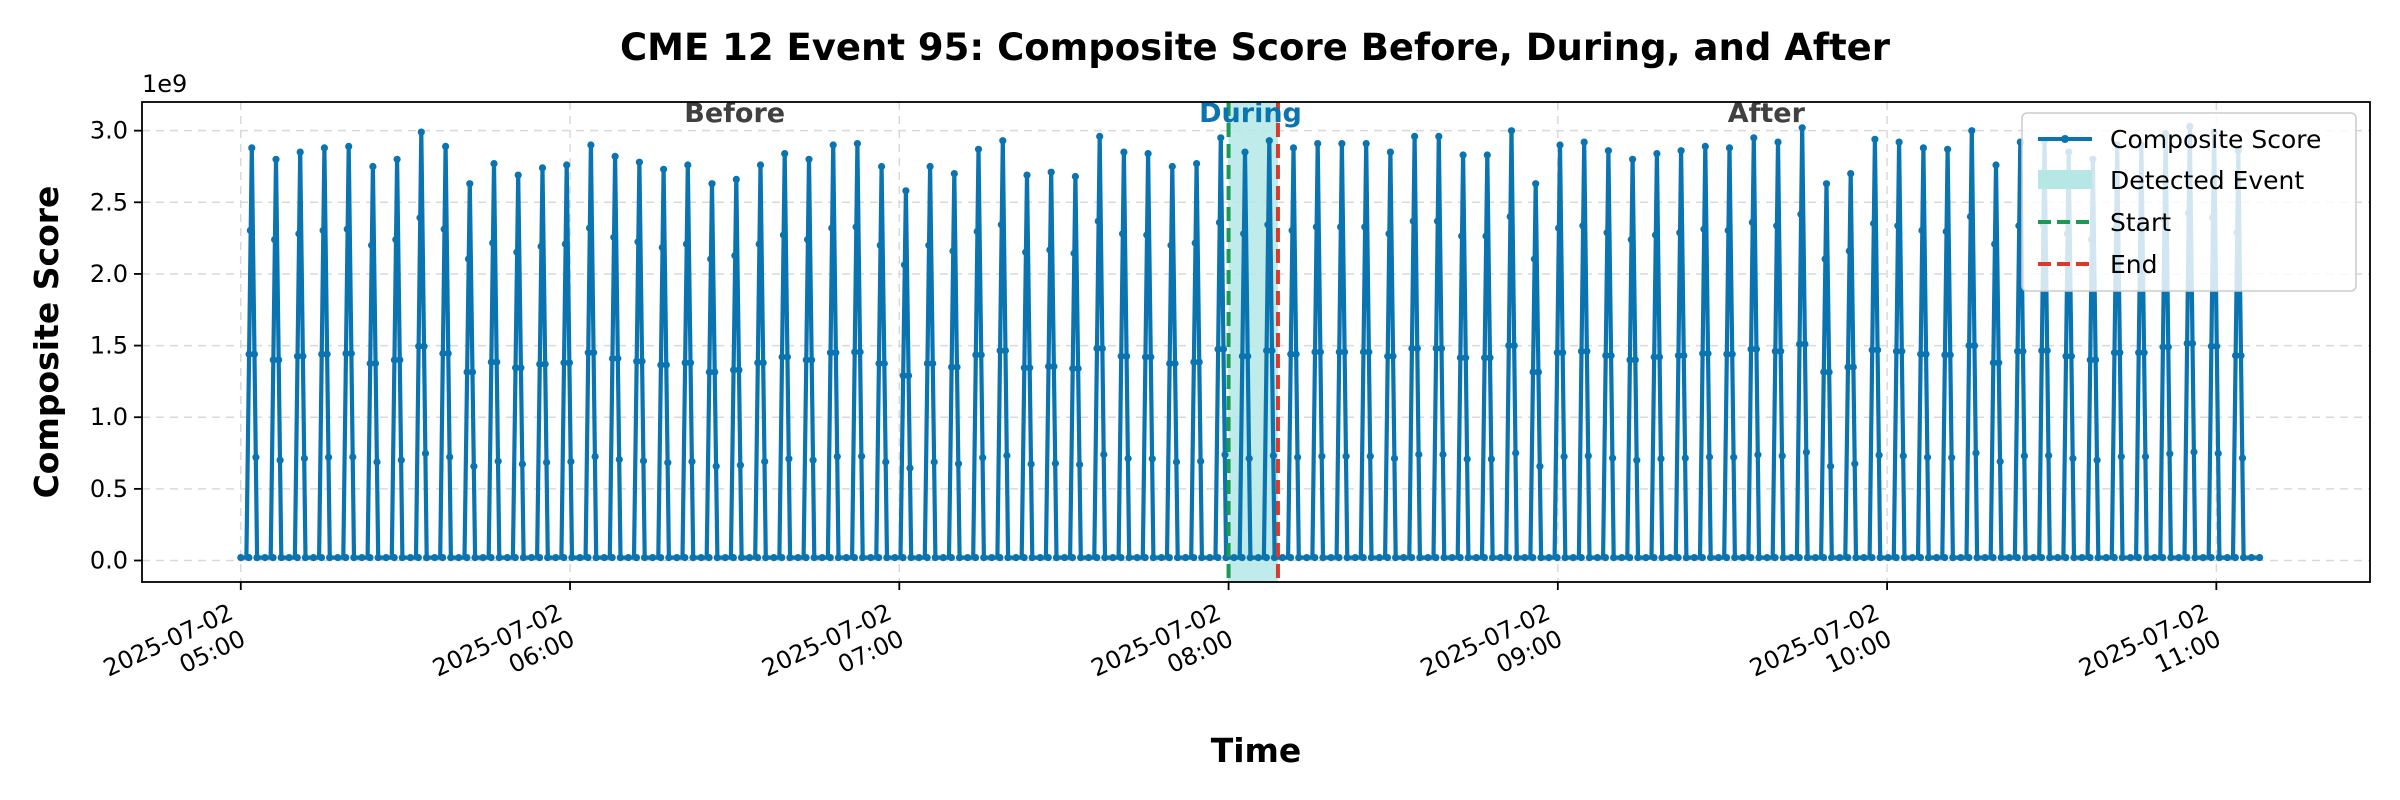 Image resolution: width=2400 pixels, height=800 pixels. Describe the element at coordinates (109, 202) in the screenshot. I see `y-tick-label: 2.5` at that location.